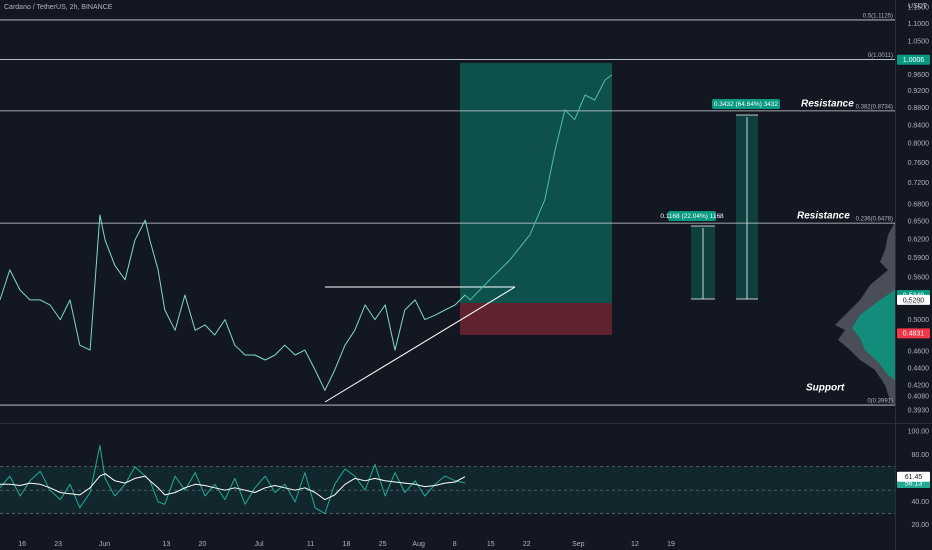 The width and height of the screenshot is (932, 550). Describe the element at coordinates (874, 107) in the screenshot. I see `fib-level-label: 0.382(0.8734)` at that location.